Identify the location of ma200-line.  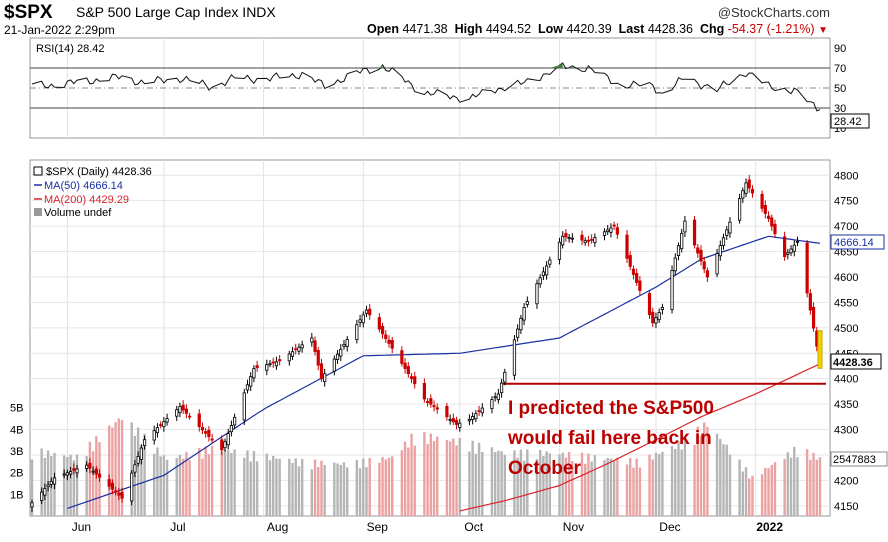
(640, 437).